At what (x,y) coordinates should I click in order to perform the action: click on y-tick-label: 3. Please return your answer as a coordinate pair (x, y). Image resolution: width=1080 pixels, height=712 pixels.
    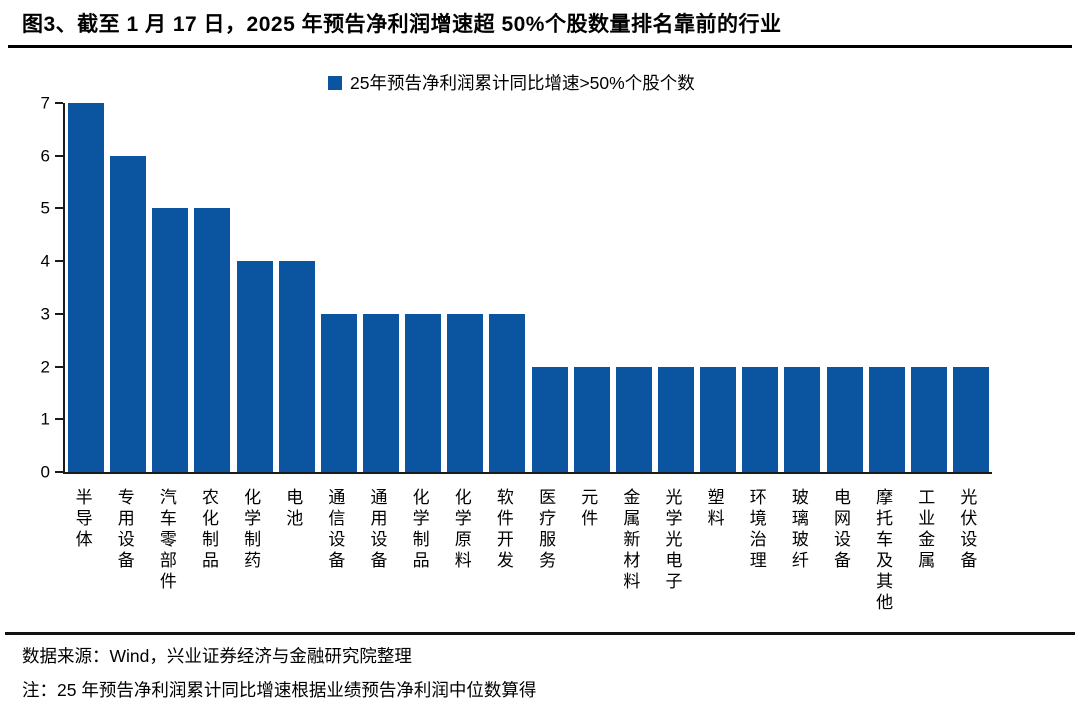
    Looking at the image, I should click on (45, 314).